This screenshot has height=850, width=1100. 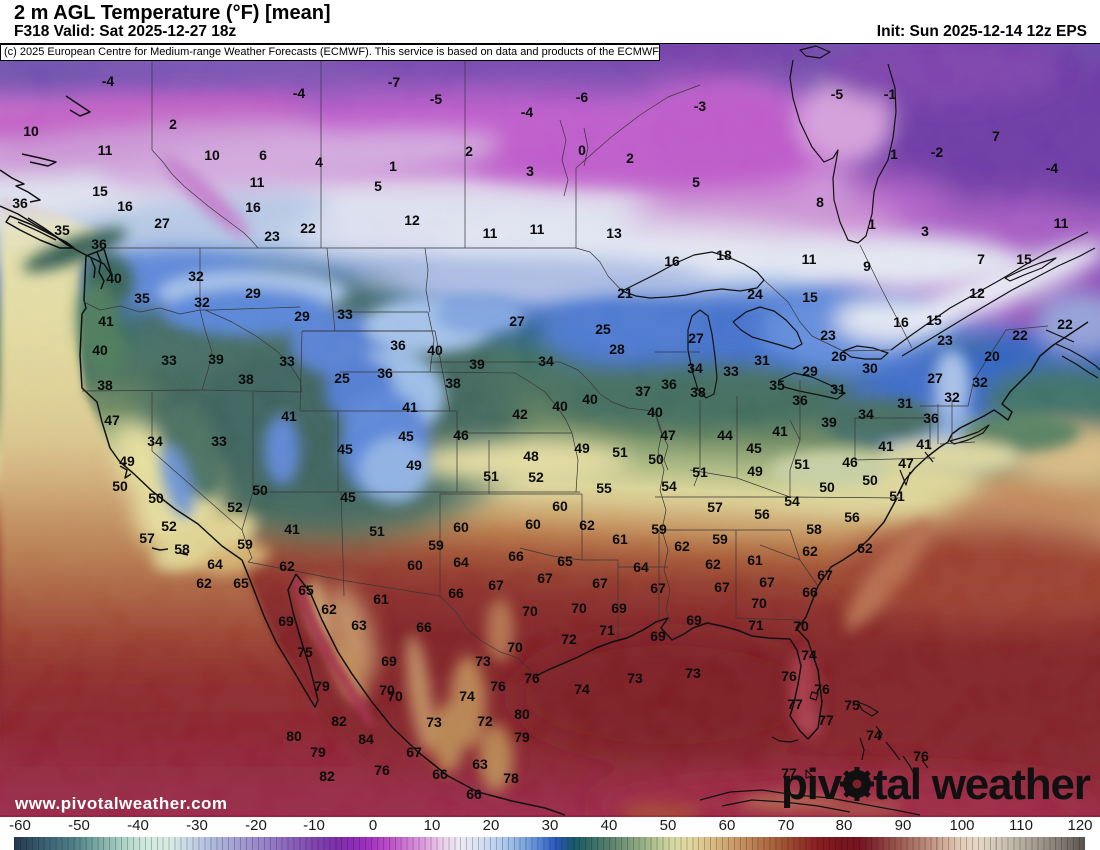 What do you see at coordinates (241, 583) in the screenshot?
I see `svg-text: 65` at bounding box center [241, 583].